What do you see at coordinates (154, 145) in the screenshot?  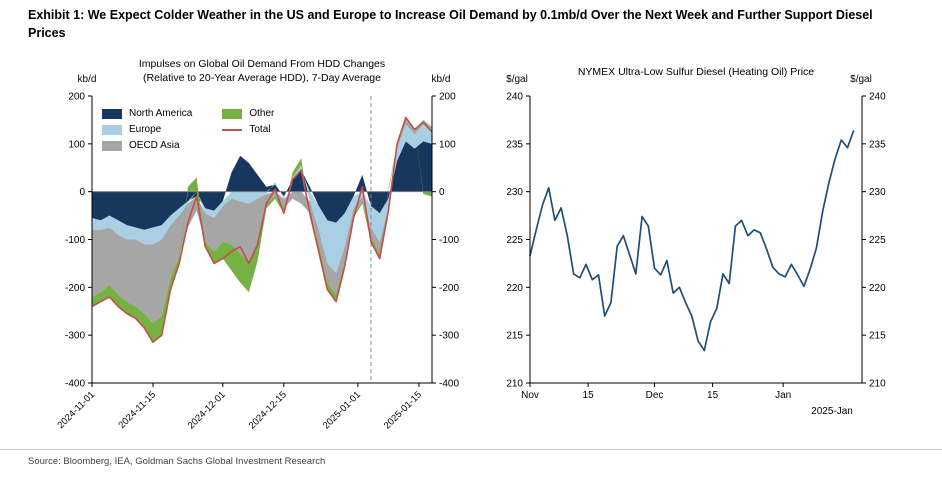 I see `legend-label-oecd-asia: OECD Asia` at bounding box center [154, 145].